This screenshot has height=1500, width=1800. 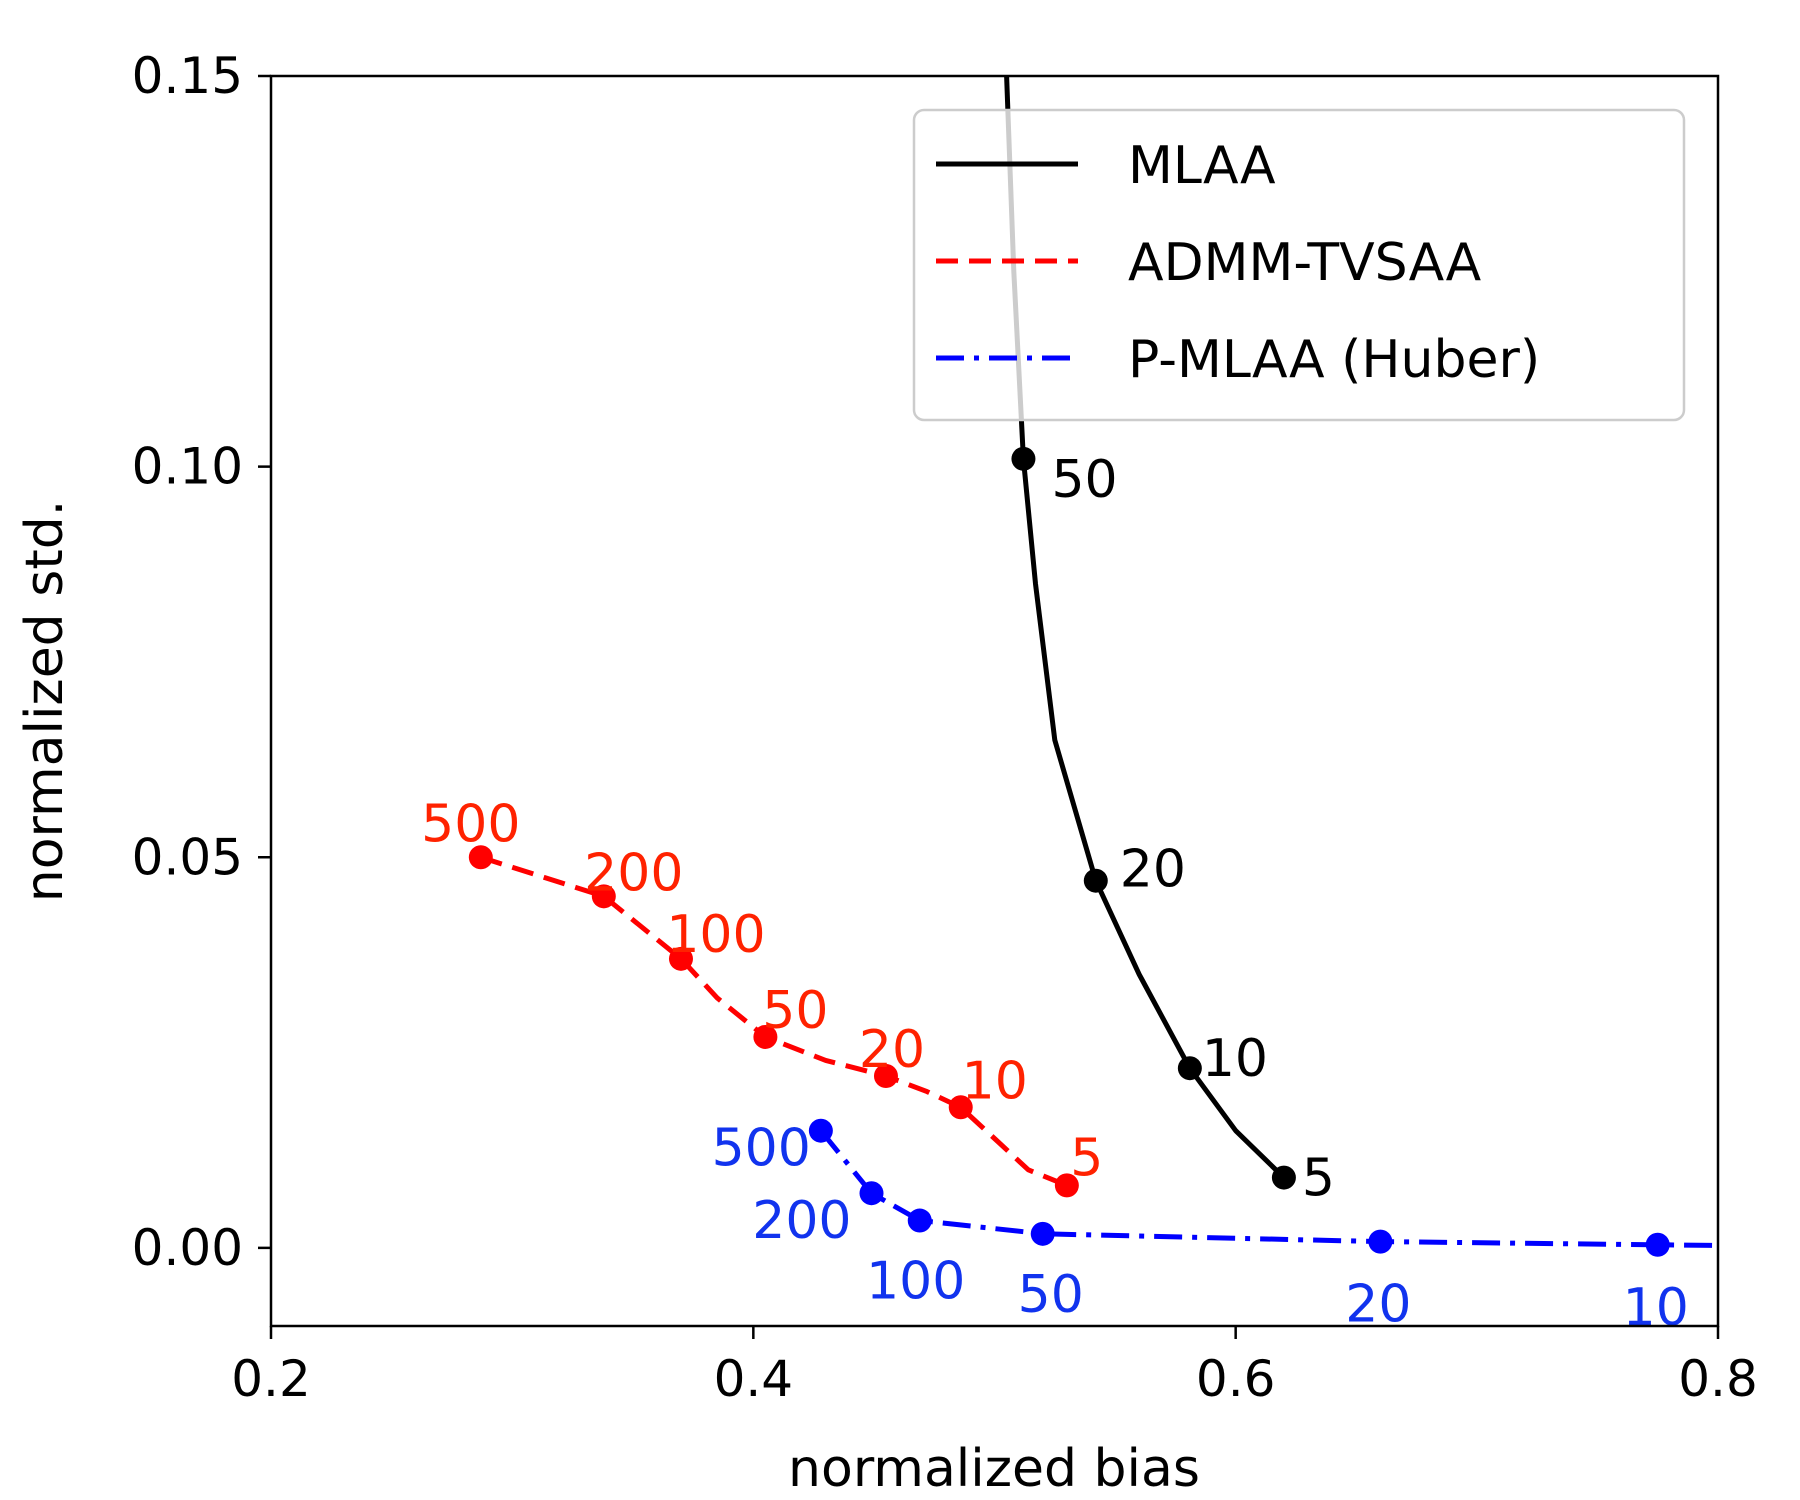 I want to click on series-line-admm-tvsaa, so click(x=774, y=1021).